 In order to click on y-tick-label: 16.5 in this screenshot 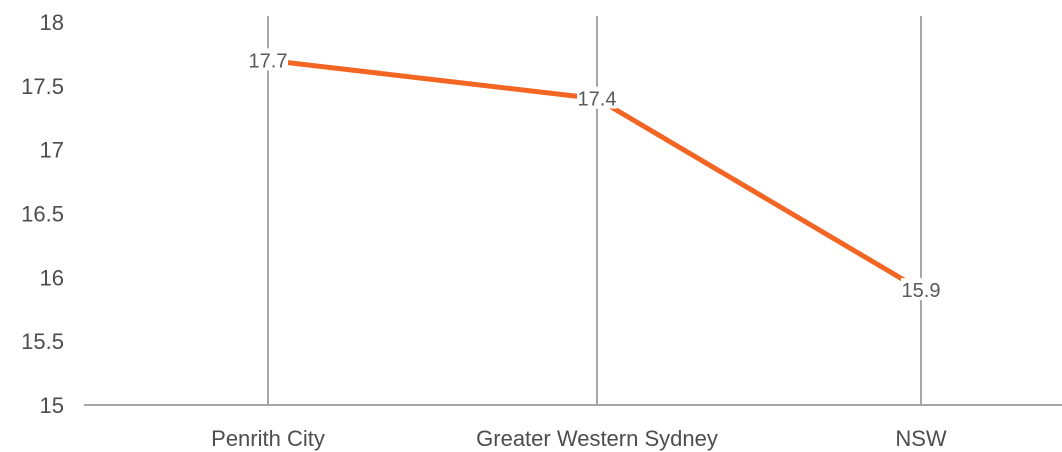, I will do `click(42, 214)`.